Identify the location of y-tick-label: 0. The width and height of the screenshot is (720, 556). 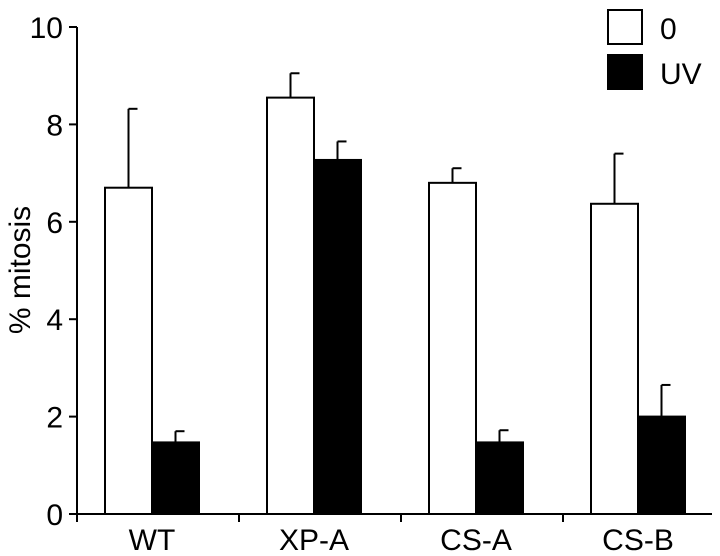
(54, 515).